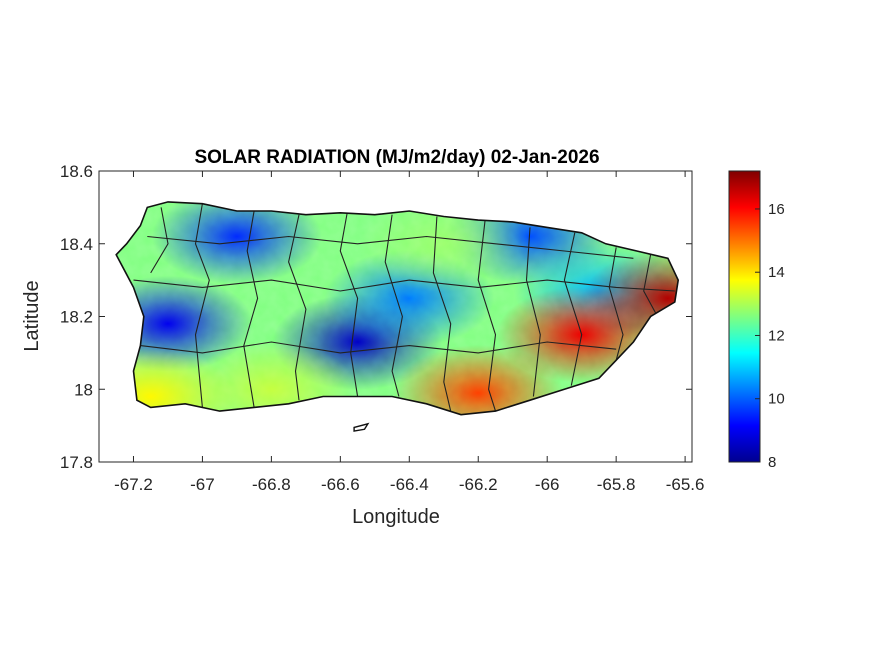 The image size is (875, 656). Describe the element at coordinates (776, 209) in the screenshot. I see `colorbar-tick-label: 16` at that location.